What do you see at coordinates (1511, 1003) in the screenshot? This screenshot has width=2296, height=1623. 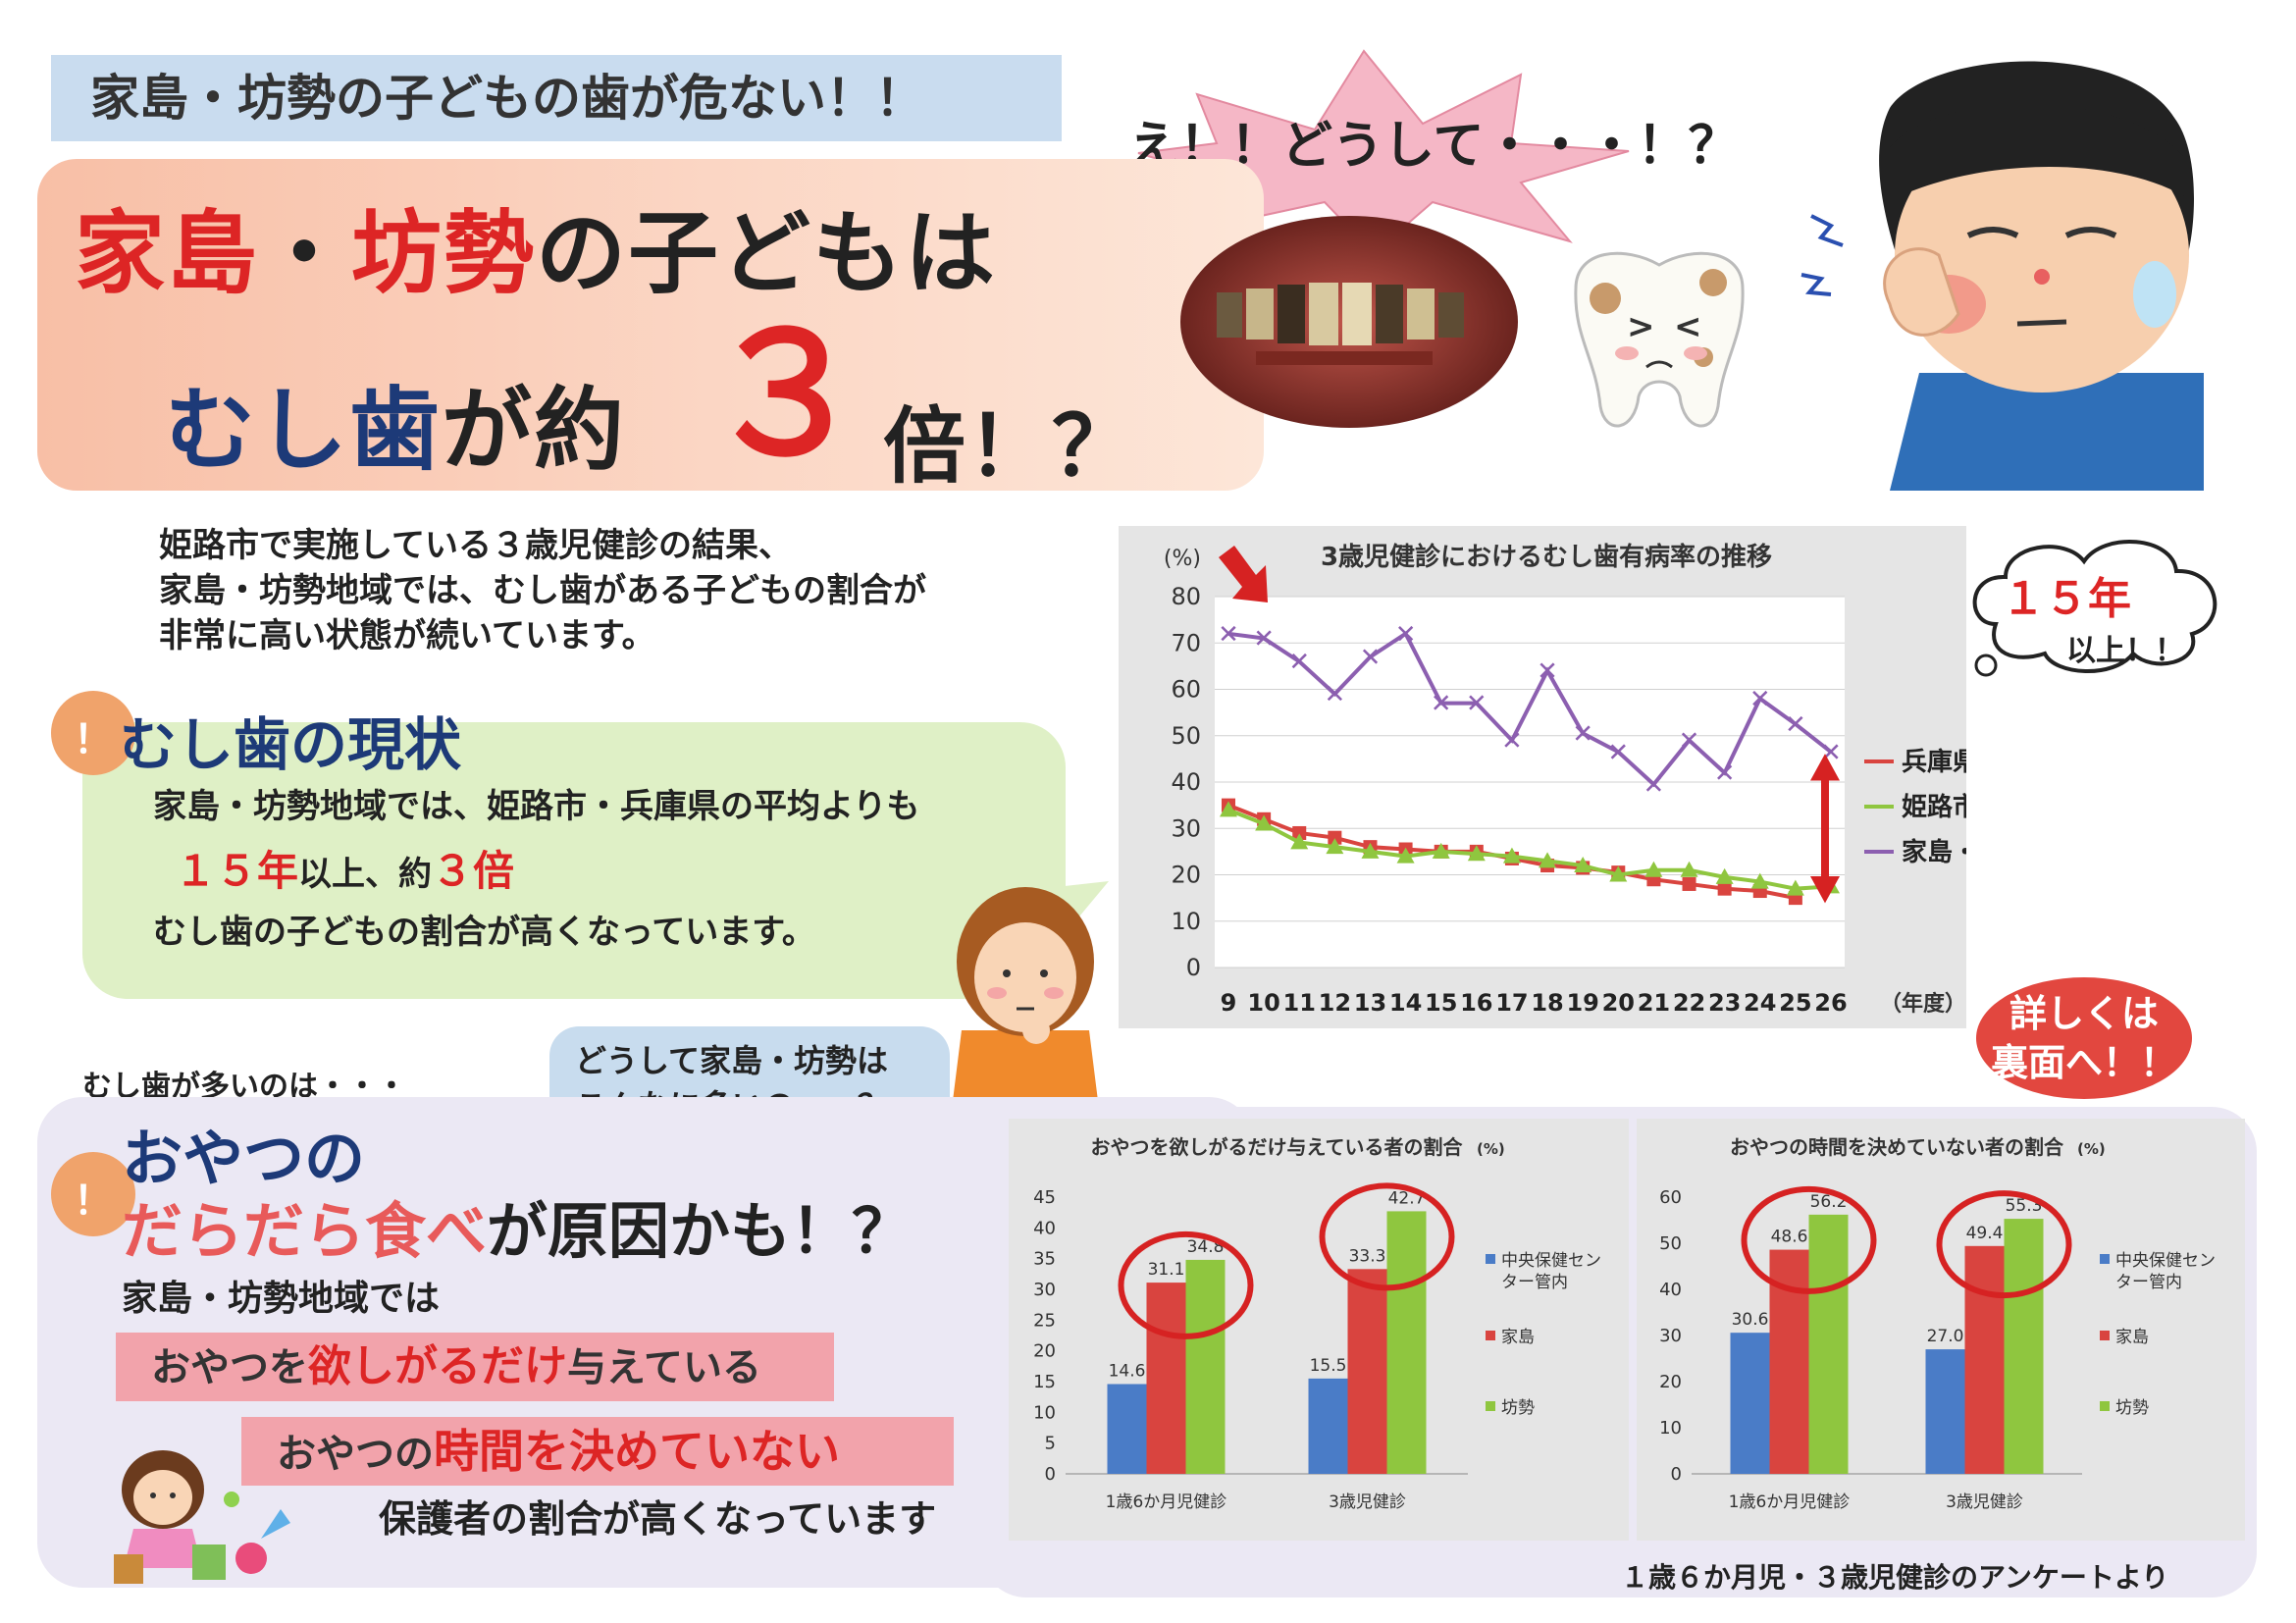 I see `x-tick-label: 17` at bounding box center [1511, 1003].